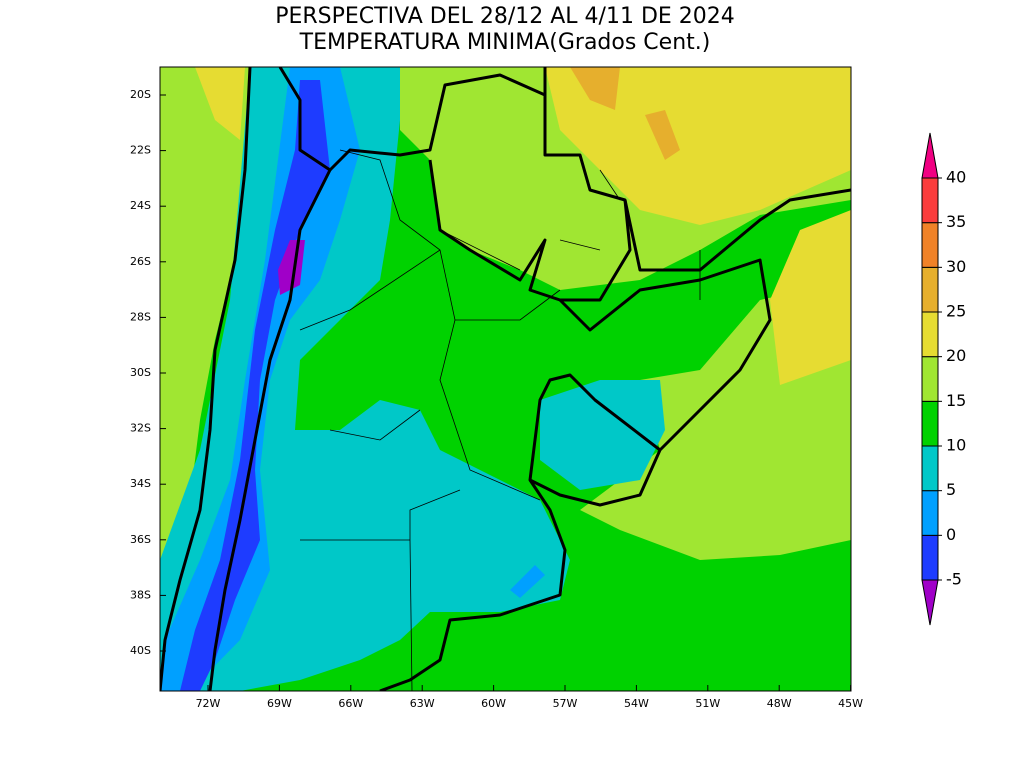  What do you see at coordinates (505, 42) in the screenshot?
I see `title-line: TEMPERATURA MINIMA(Grados Cent.)` at bounding box center [505, 42].